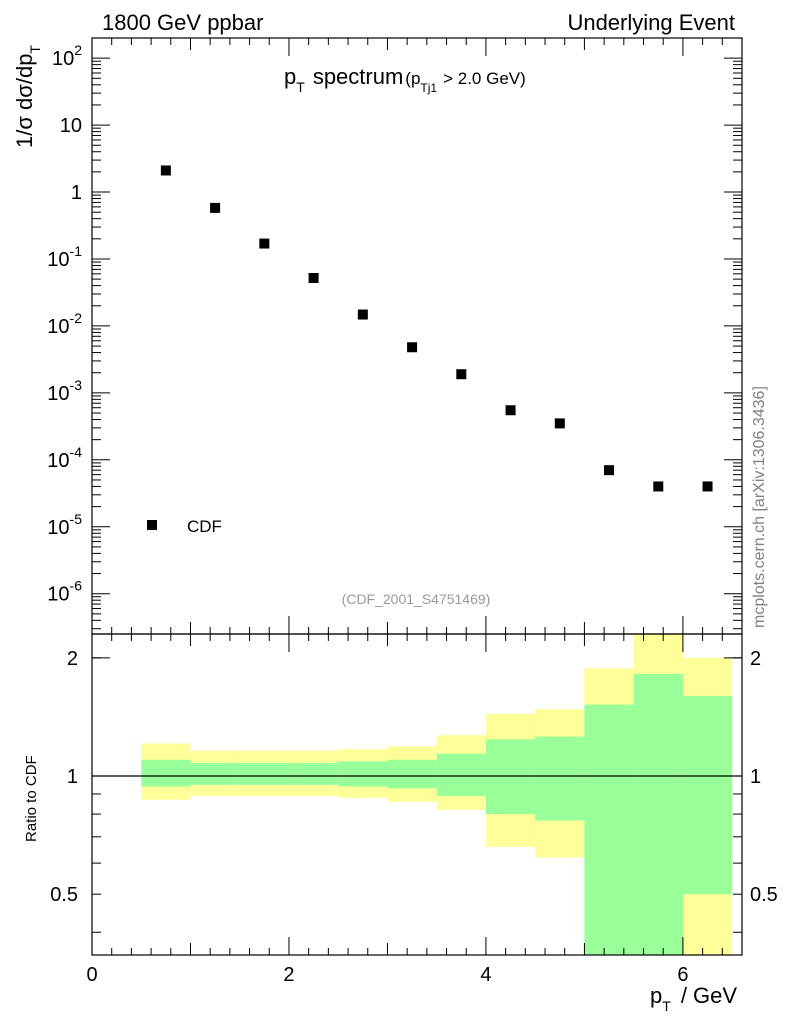 This screenshot has width=786, height=1024. Describe the element at coordinates (484, 78) in the screenshot. I see `title-cond-rest: > 2.0 GeV)` at that location.